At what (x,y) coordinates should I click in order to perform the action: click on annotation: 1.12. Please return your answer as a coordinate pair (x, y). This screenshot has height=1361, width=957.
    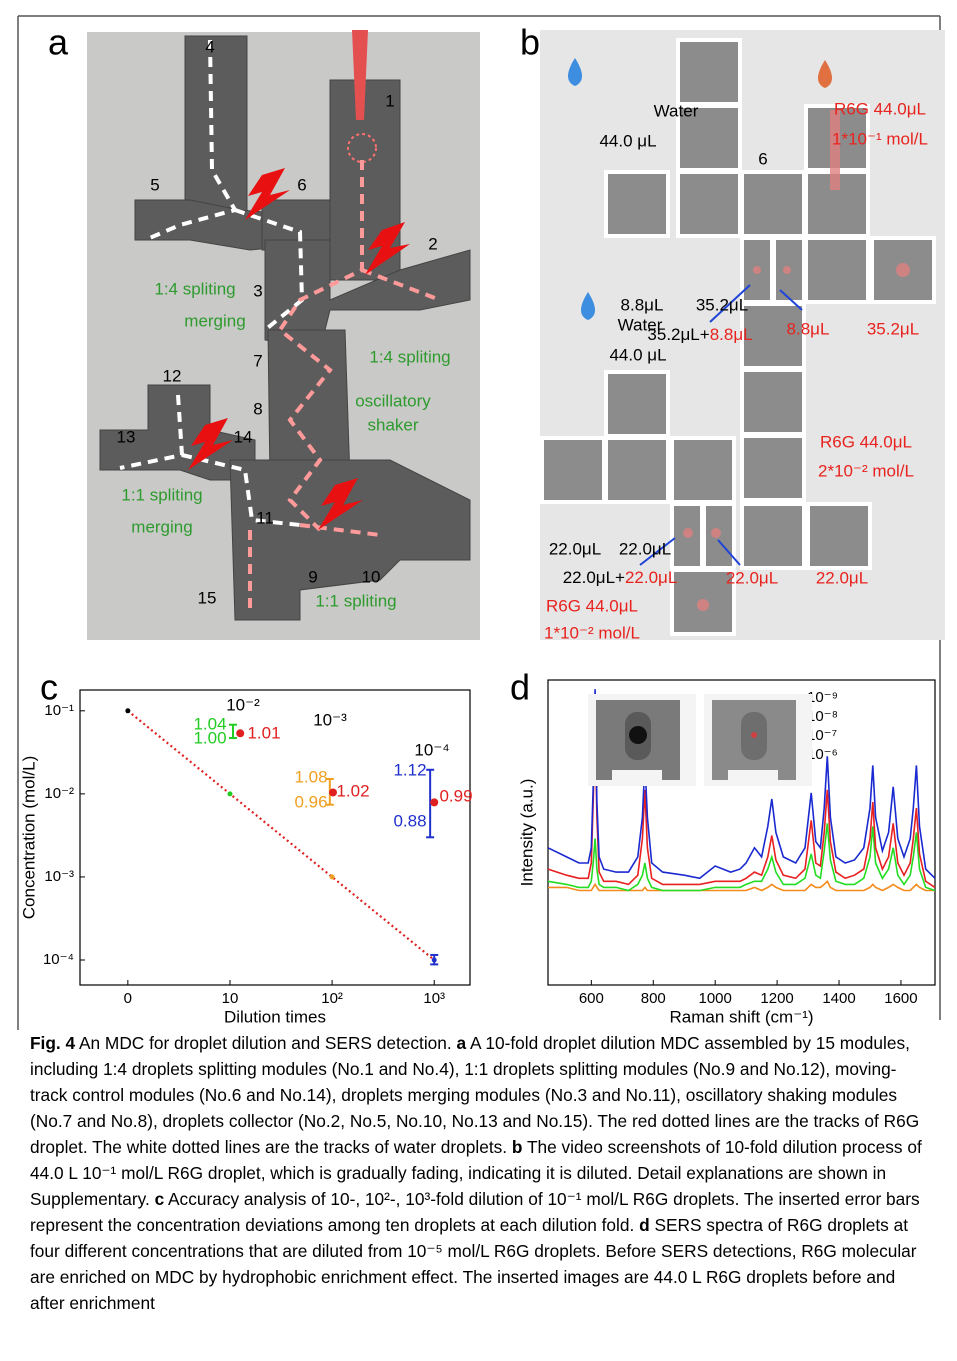
    Looking at the image, I should click on (409, 769).